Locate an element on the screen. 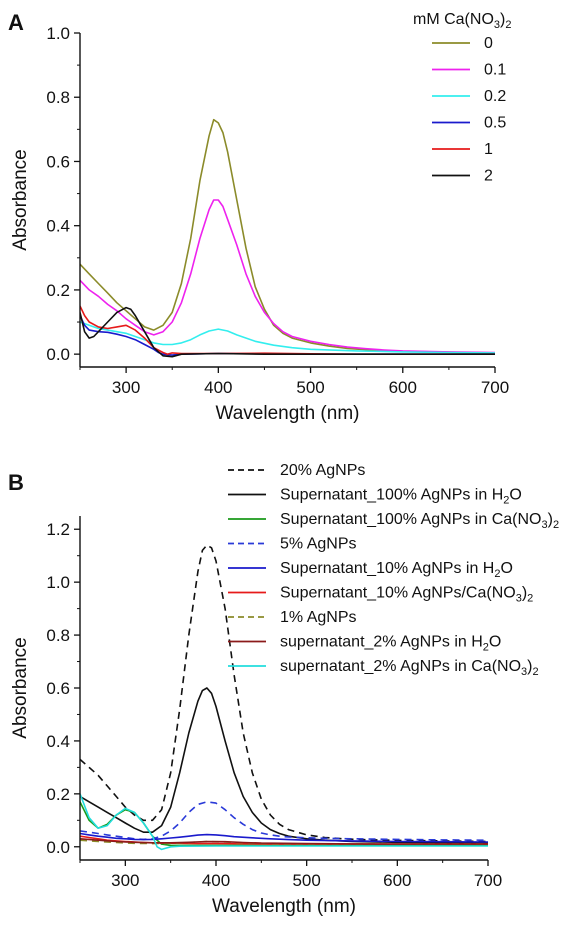 This screenshot has width=570, height=928. legend-label: Supernatant_10% AgNPs in H2​O is located at coordinates (396, 570).